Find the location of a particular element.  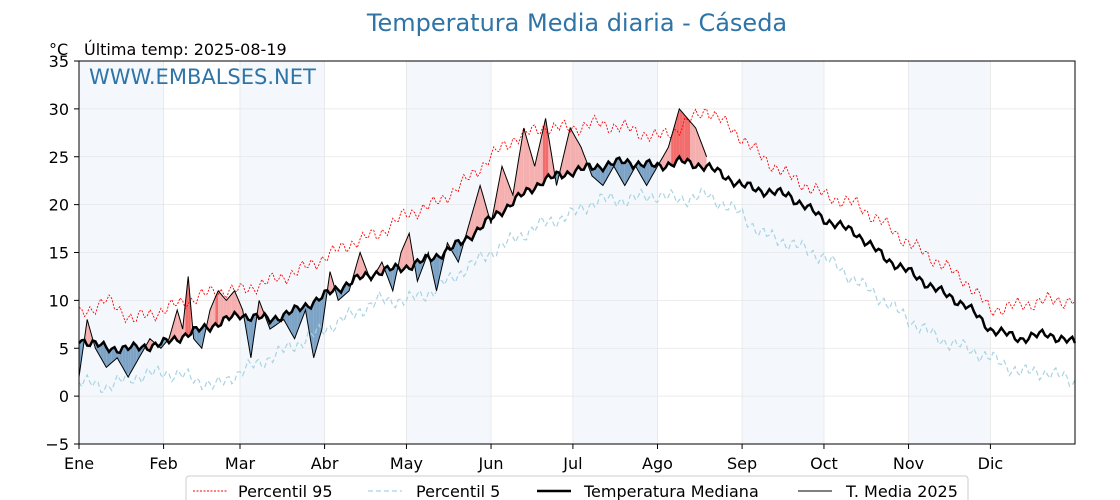

legend-box is located at coordinates (577, 487).